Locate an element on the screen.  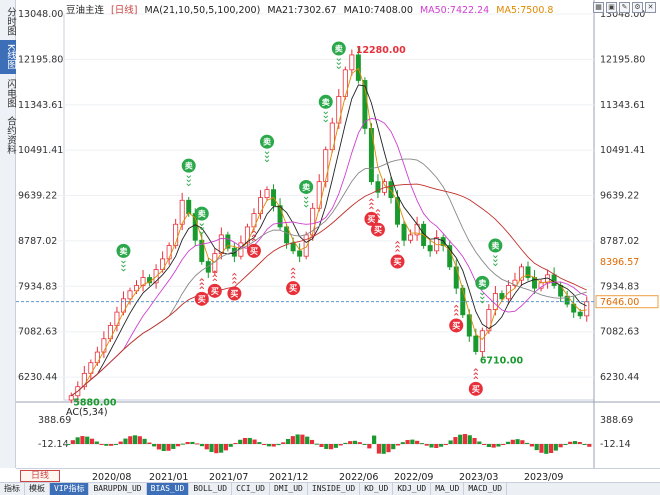
indicator-tab-3: BARUPDN_UD is located at coordinates (118, 489).